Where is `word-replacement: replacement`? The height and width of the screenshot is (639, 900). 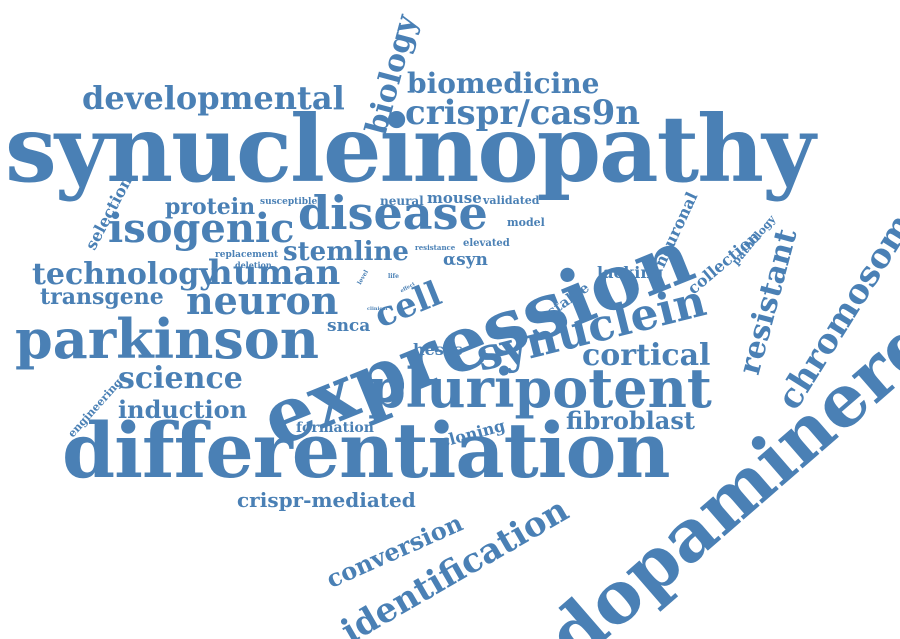 word-replacement: replacement is located at coordinates (247, 255).